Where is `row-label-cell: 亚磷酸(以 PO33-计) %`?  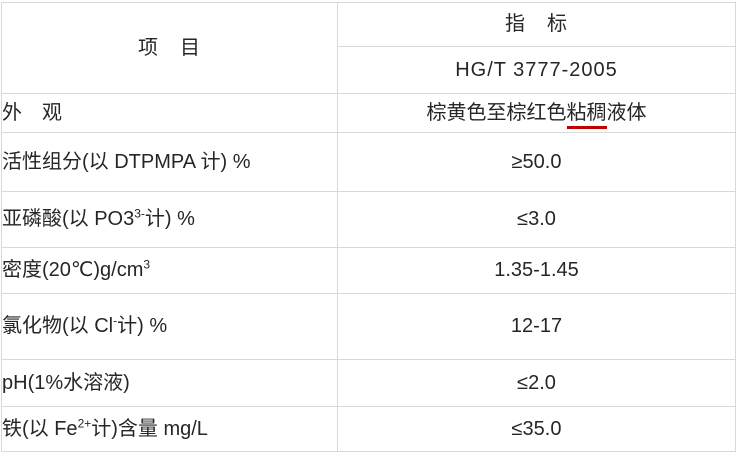
row-label-cell: 亚磷酸(以 PO33-计) % is located at coordinates (169, 219).